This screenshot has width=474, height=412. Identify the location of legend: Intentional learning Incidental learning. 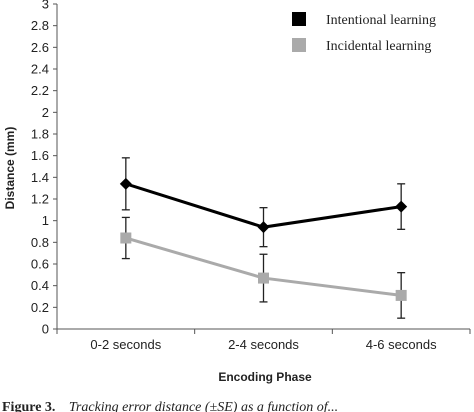
(364, 33).